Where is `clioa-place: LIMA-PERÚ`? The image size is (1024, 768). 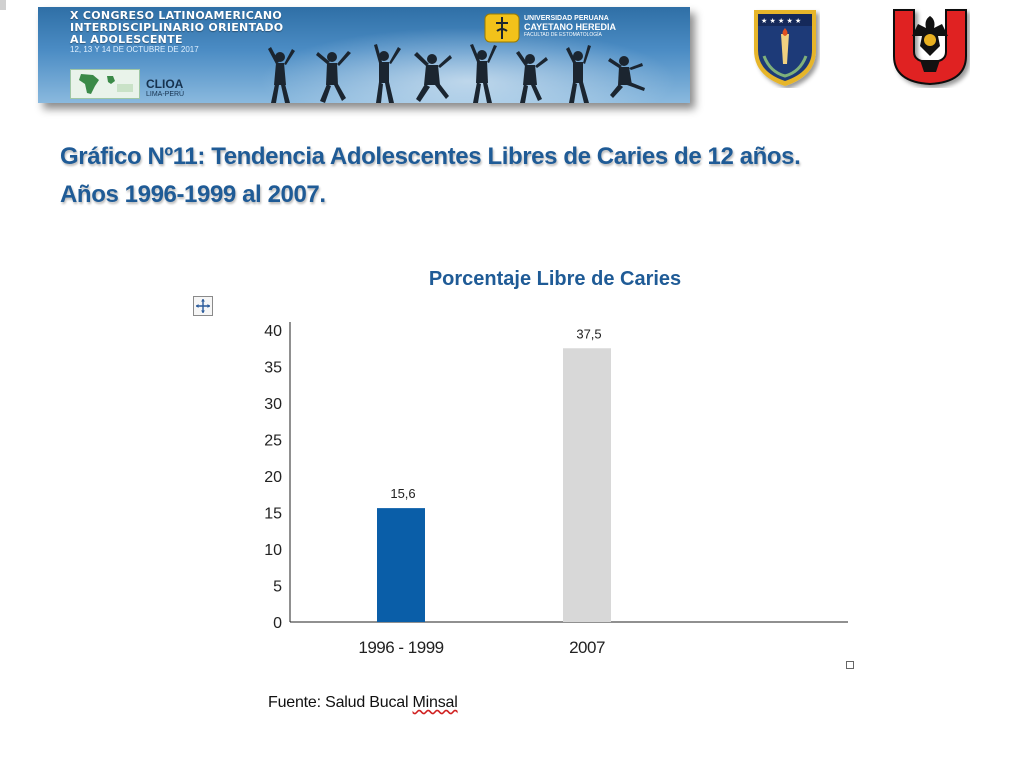 clioa-place: LIMA-PERÚ is located at coordinates (165, 94).